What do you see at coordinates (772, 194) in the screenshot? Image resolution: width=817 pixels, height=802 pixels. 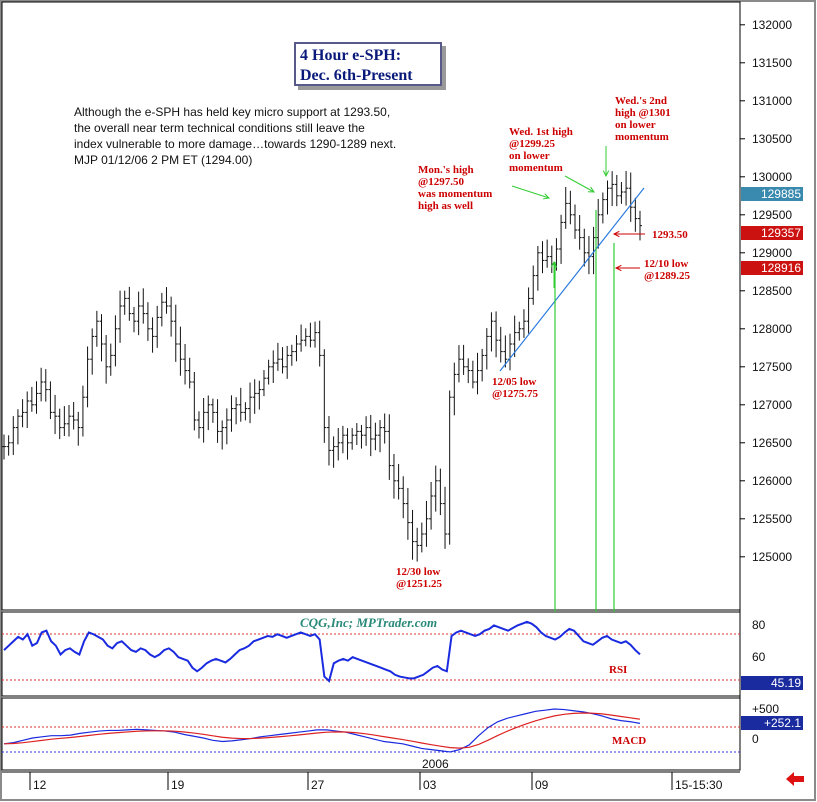 I see `price-tag-last: 129885` at bounding box center [772, 194].